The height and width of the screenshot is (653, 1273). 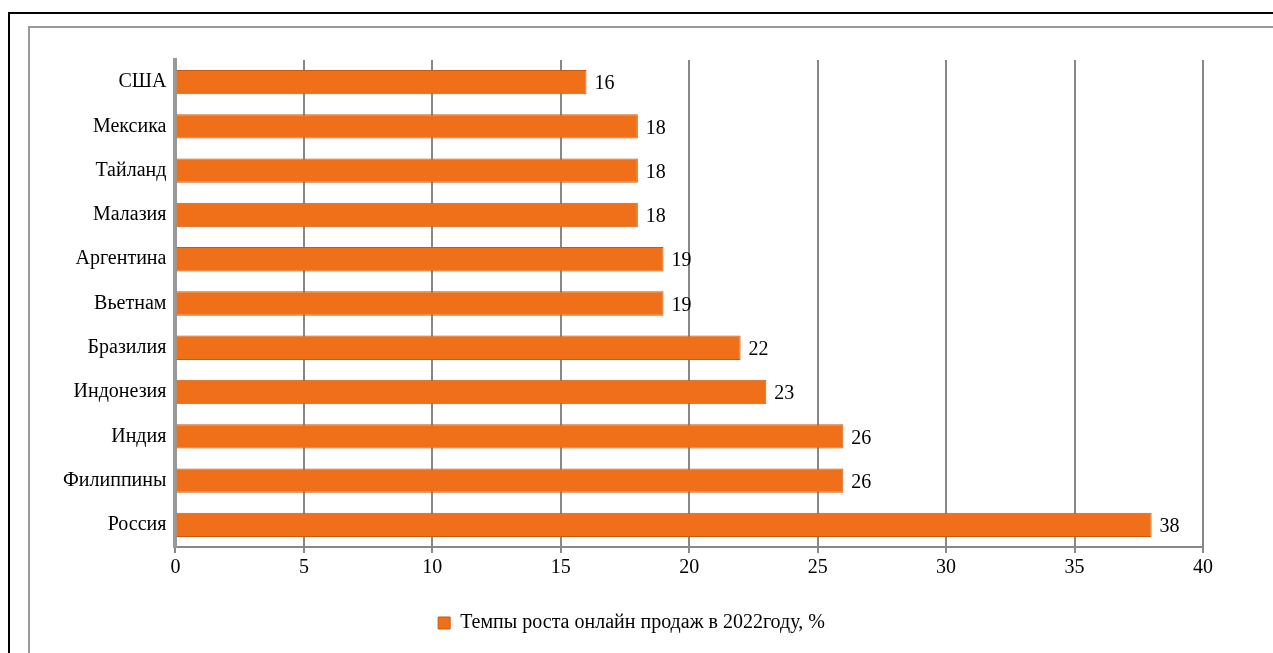 What do you see at coordinates (1169, 525) in the screenshot?
I see `data-label: 38` at bounding box center [1169, 525].